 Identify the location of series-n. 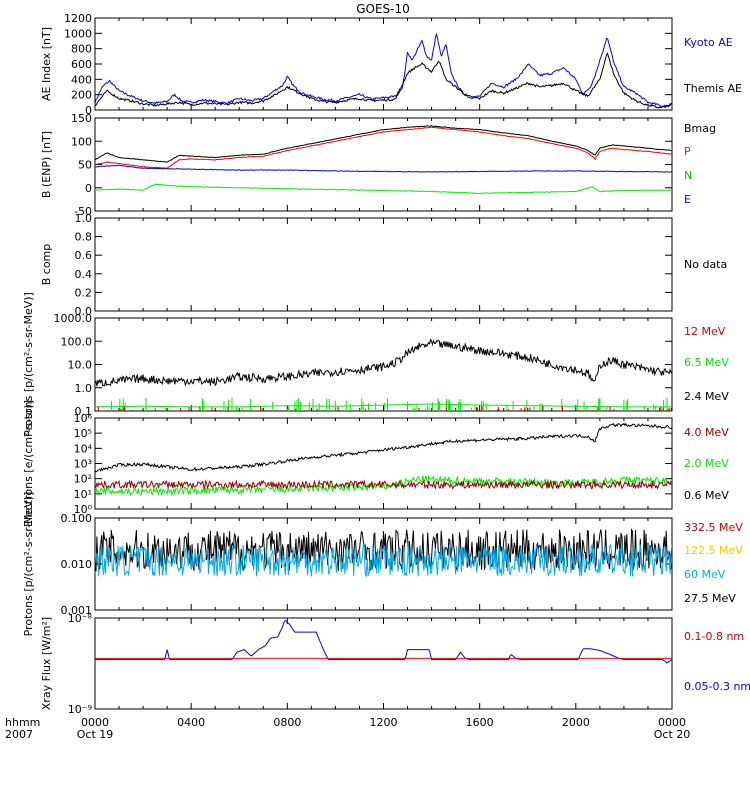
(383, 168).